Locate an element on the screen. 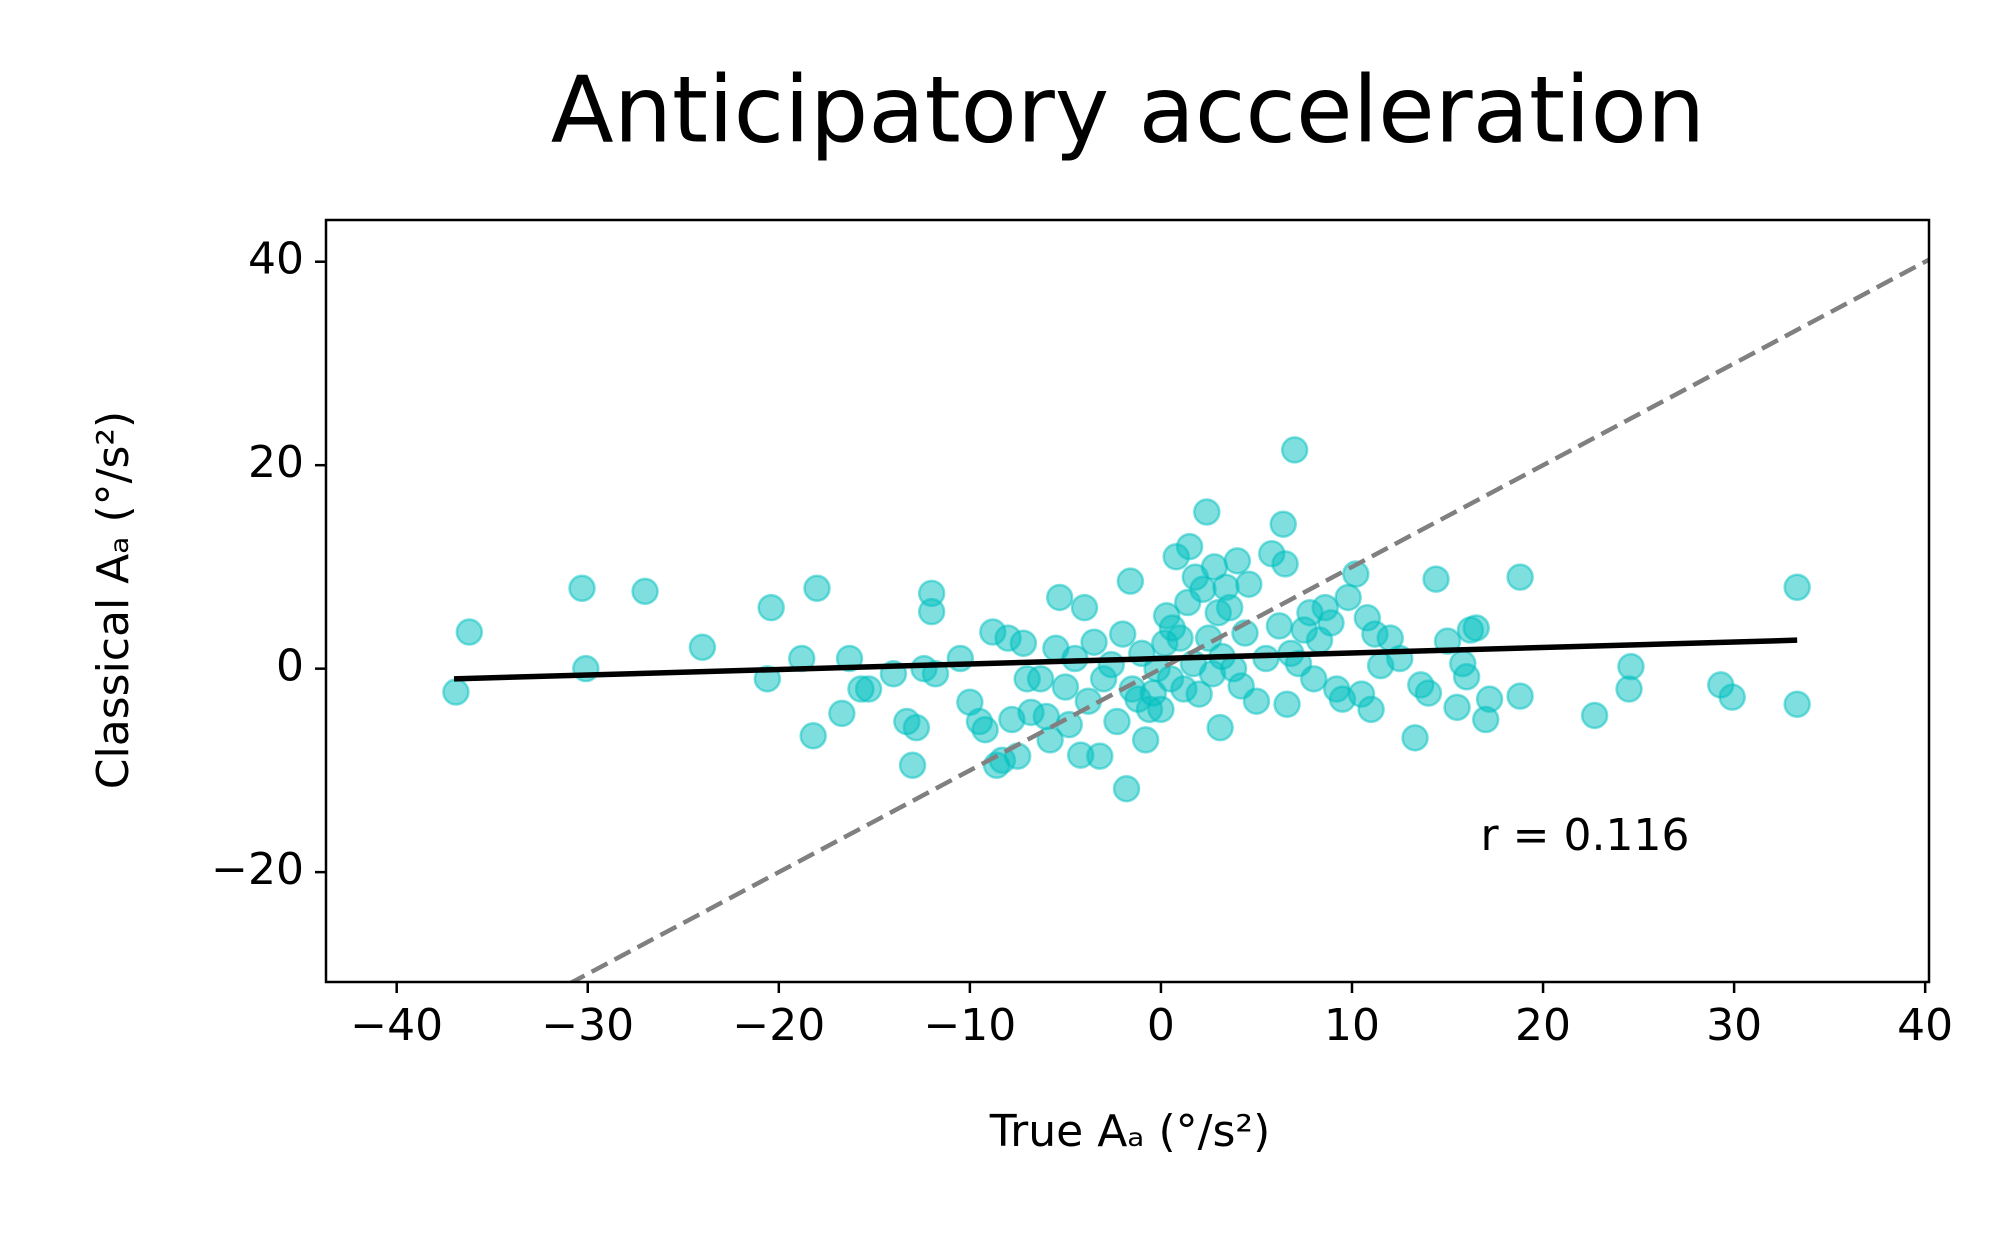 This screenshot has width=2000, height=1240. y-tick-label: −20 is located at coordinates (257, 869).